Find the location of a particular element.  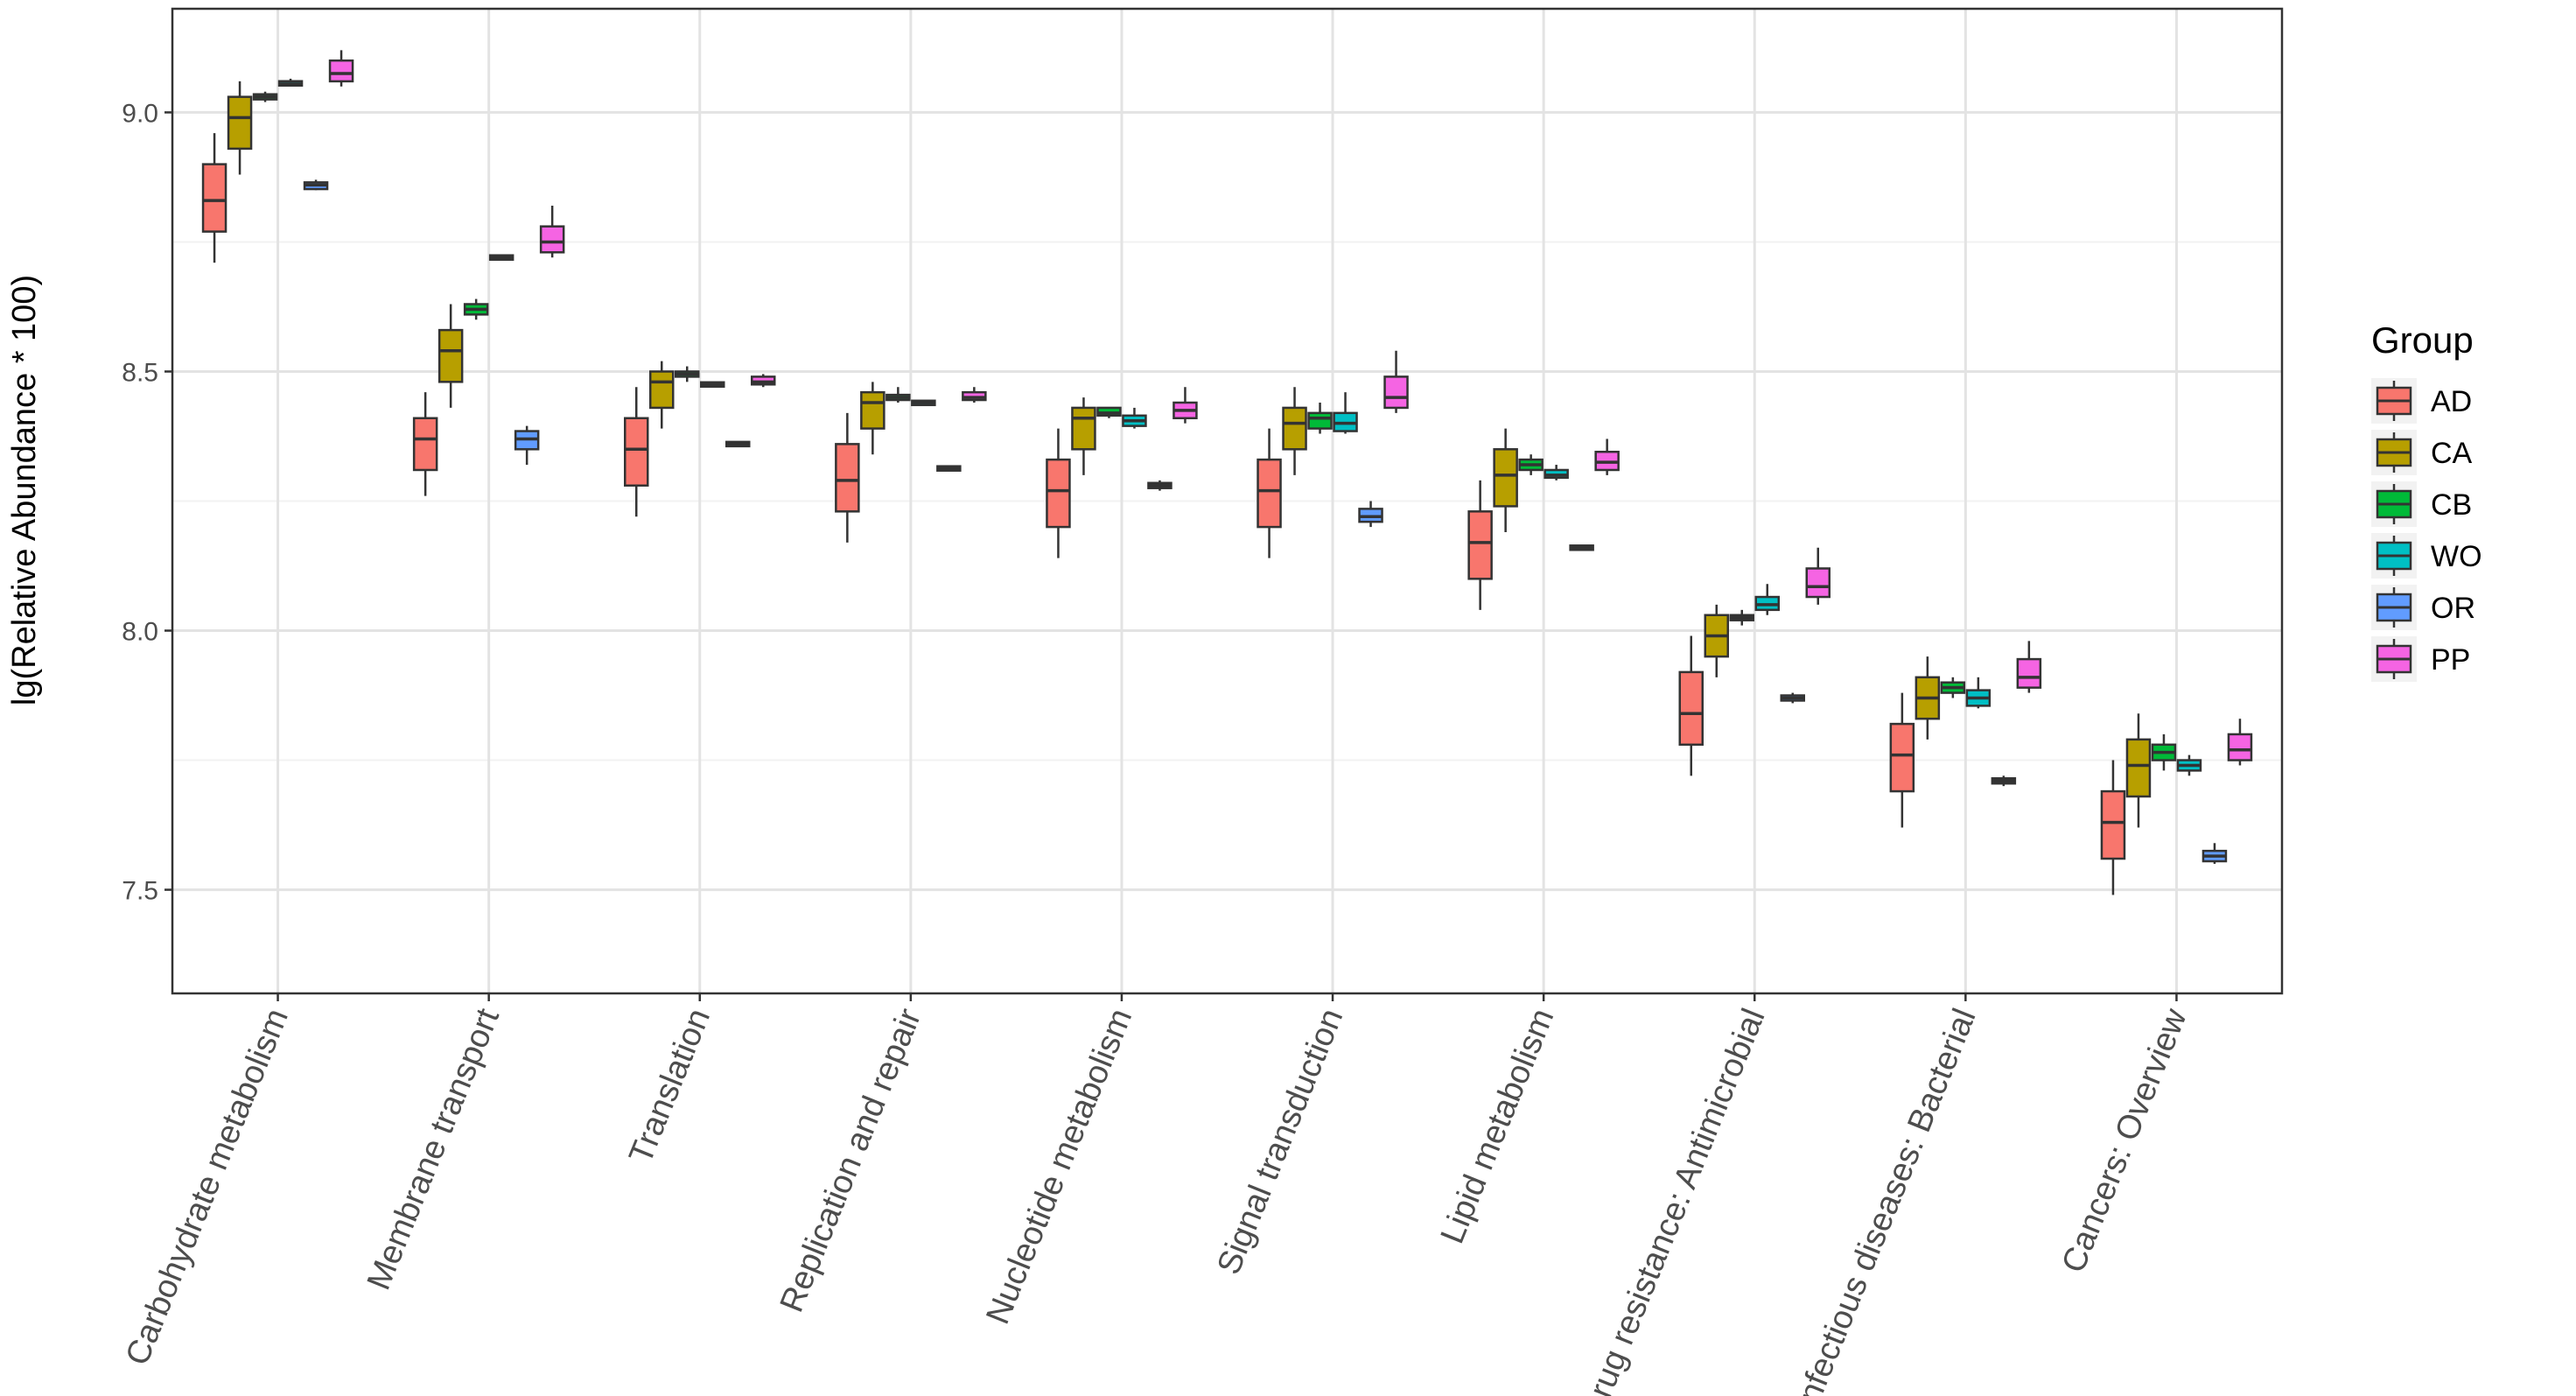

legend-label: AD is located at coordinates (2451, 401).